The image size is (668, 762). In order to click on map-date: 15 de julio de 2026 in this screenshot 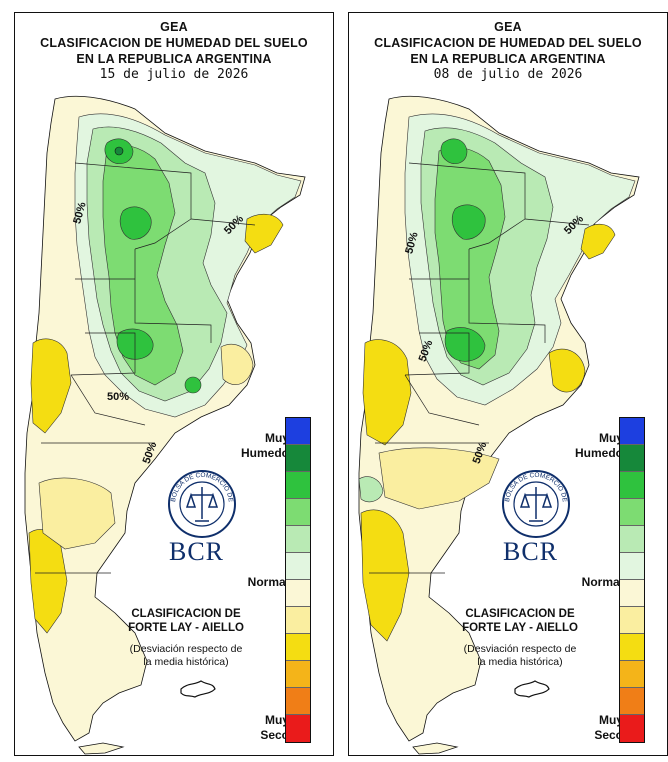, I will do `click(174, 74)`.